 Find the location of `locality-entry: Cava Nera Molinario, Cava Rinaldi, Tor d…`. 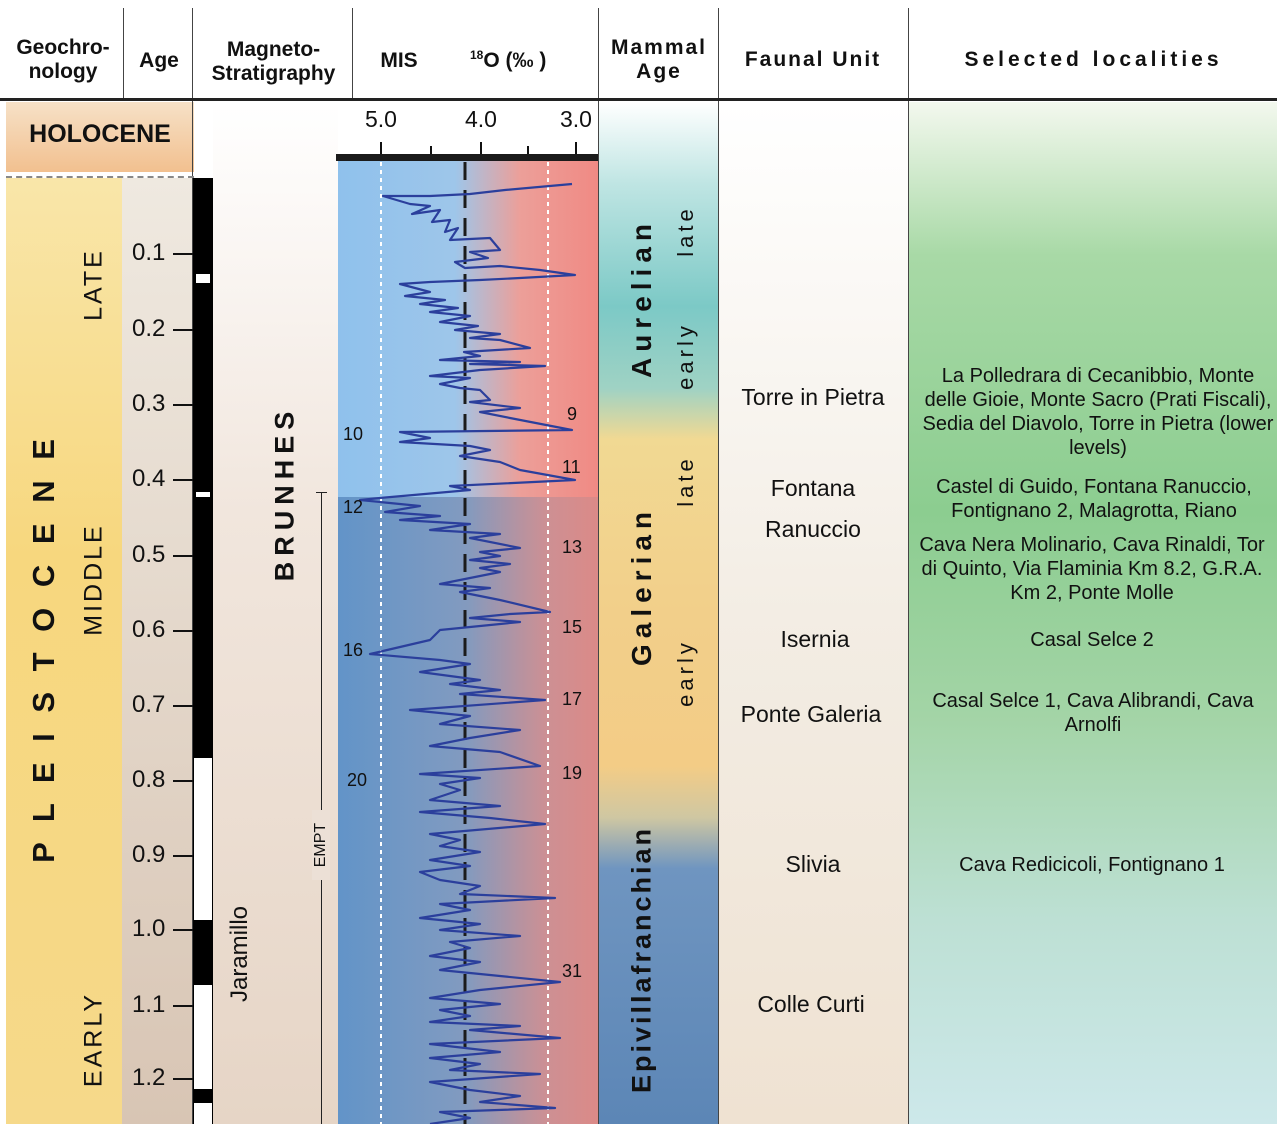

locality-entry: Cava Nera Molinario, Cava Rinaldi, Tor d… is located at coordinates (1092, 569).